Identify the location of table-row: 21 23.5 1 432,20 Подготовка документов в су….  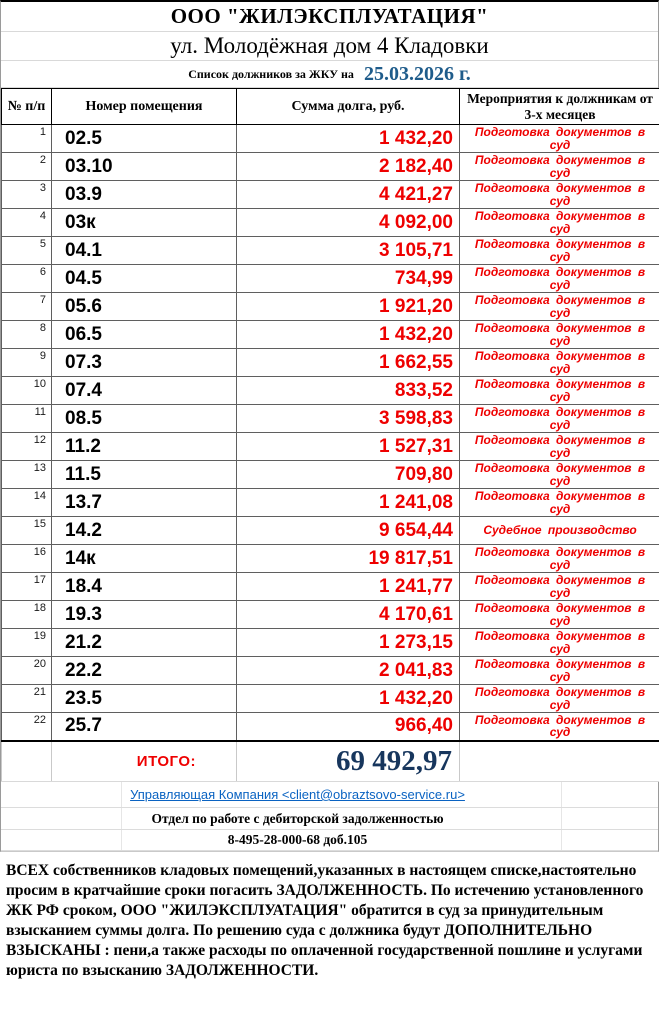
(330, 698).